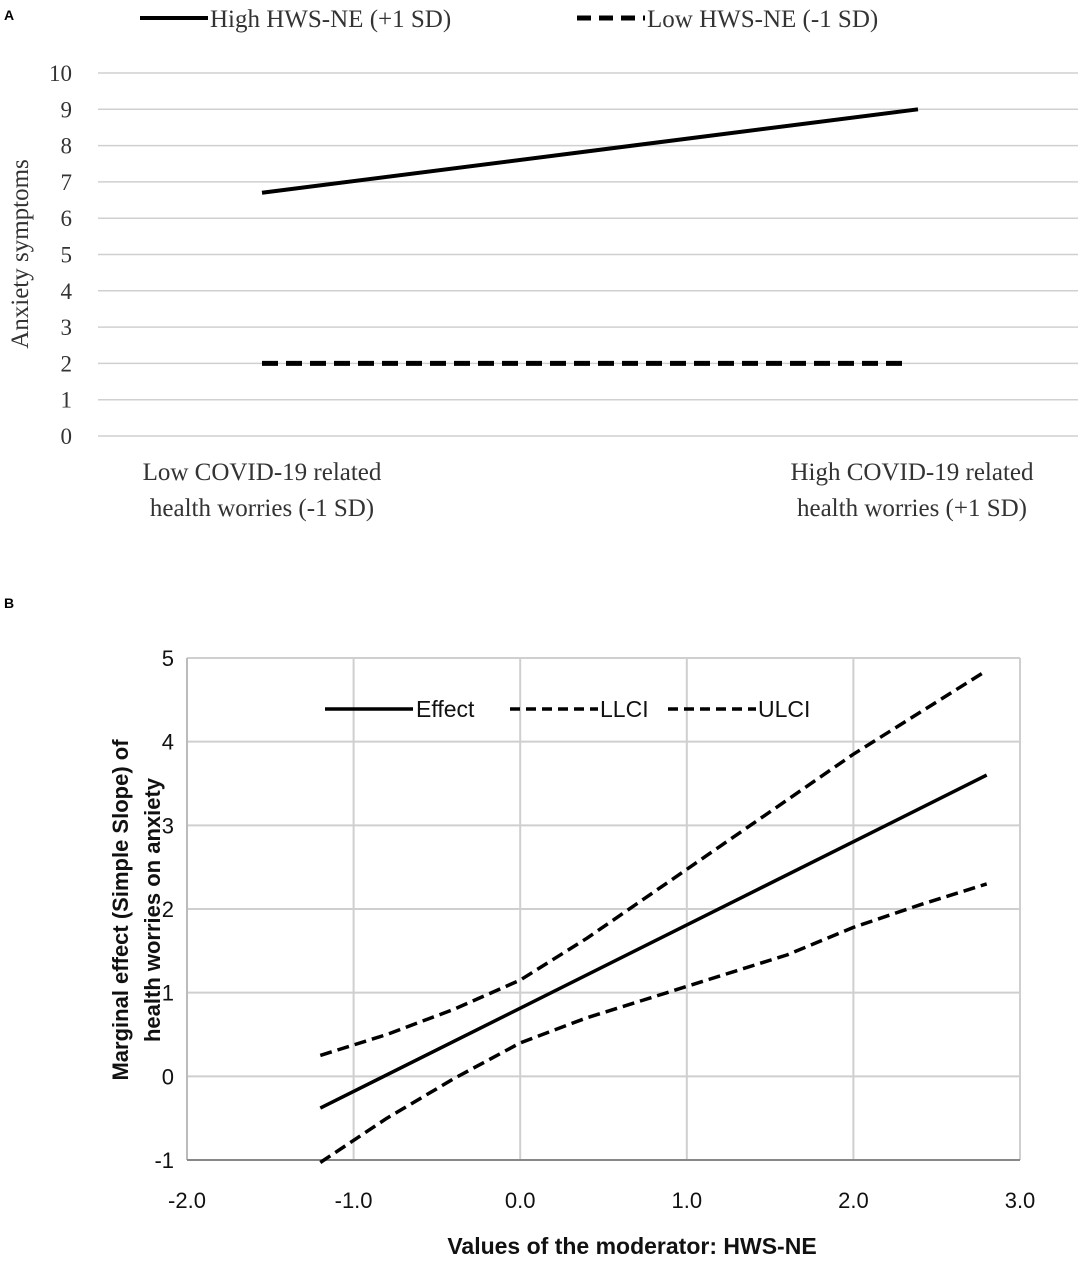 This screenshot has height=1263, width=1084. I want to click on b-legend-label: LLCI, so click(624, 709).